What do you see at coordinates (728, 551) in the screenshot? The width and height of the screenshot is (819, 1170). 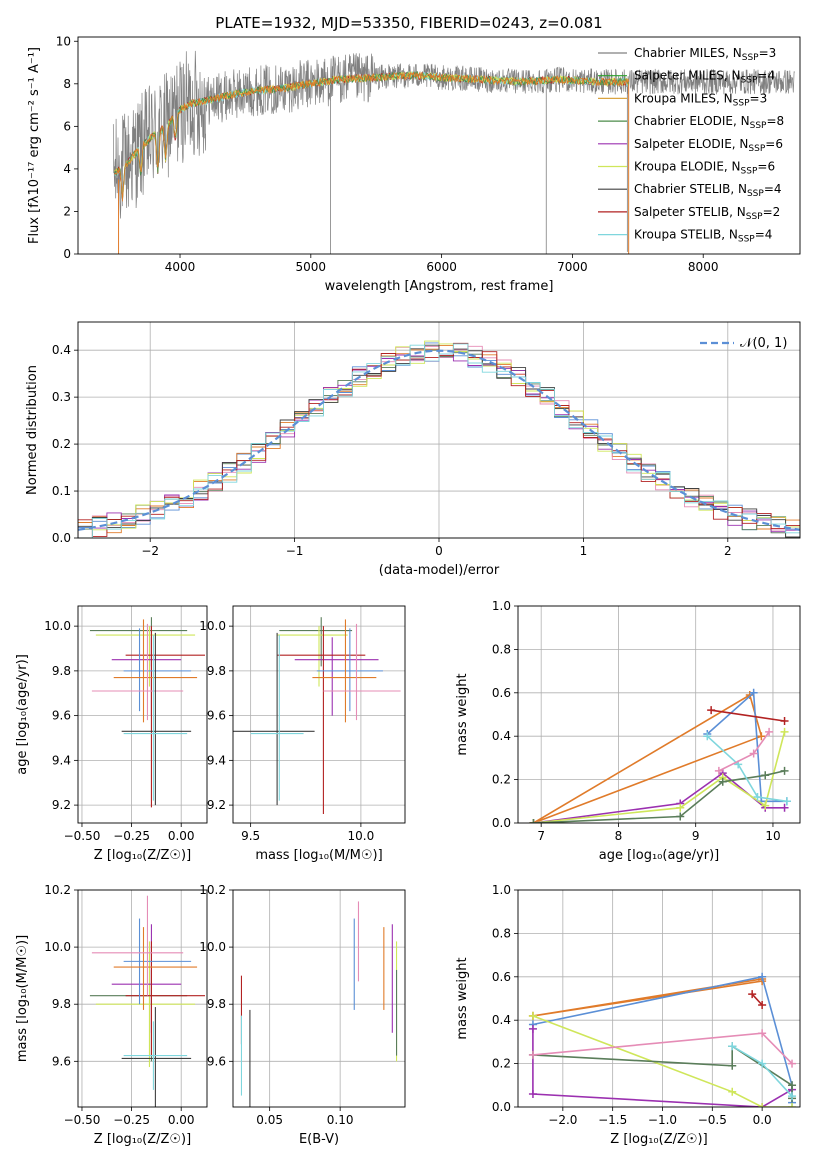 I see `x-tick-label: 2` at bounding box center [728, 551].